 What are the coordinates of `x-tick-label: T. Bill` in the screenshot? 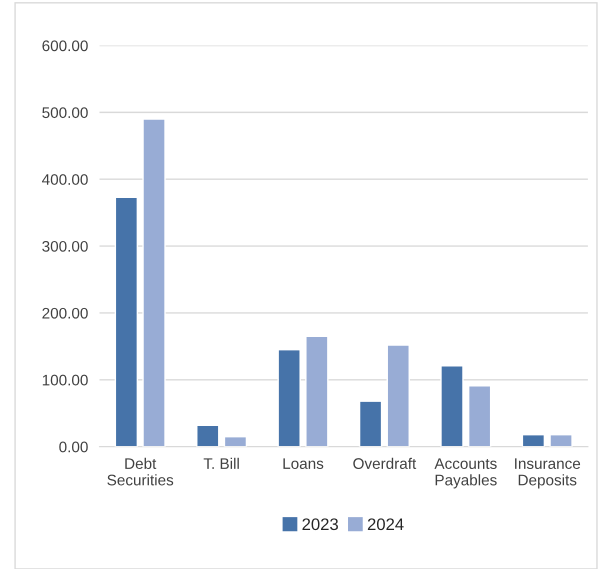 It's located at (221, 463).